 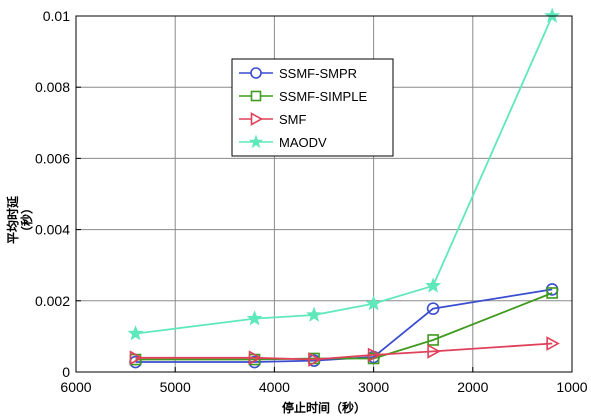 What do you see at coordinates (303, 142) in the screenshot?
I see `legend-label-maodv: MAODV` at bounding box center [303, 142].